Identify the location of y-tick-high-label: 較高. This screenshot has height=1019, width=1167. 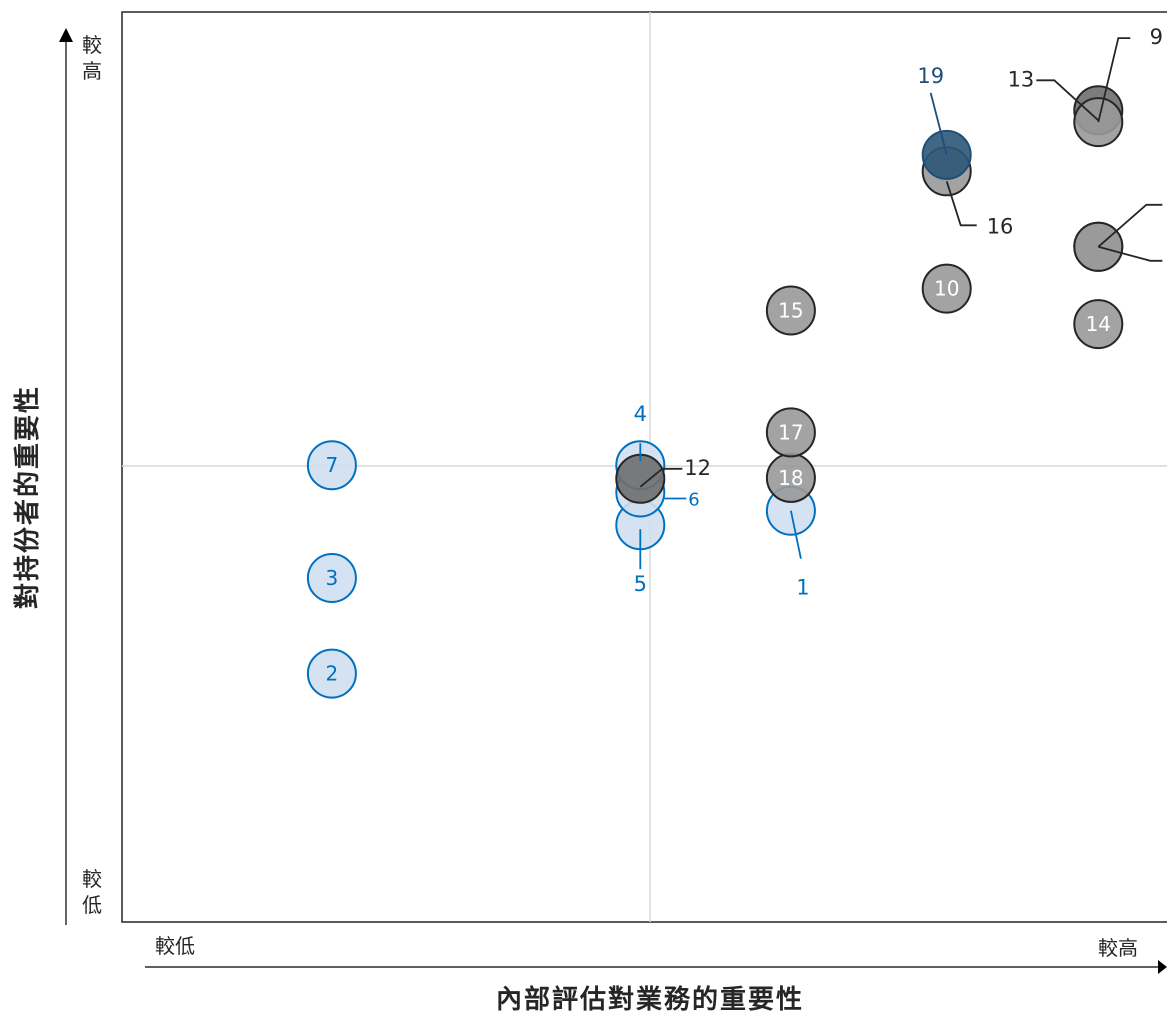
(92, 58).